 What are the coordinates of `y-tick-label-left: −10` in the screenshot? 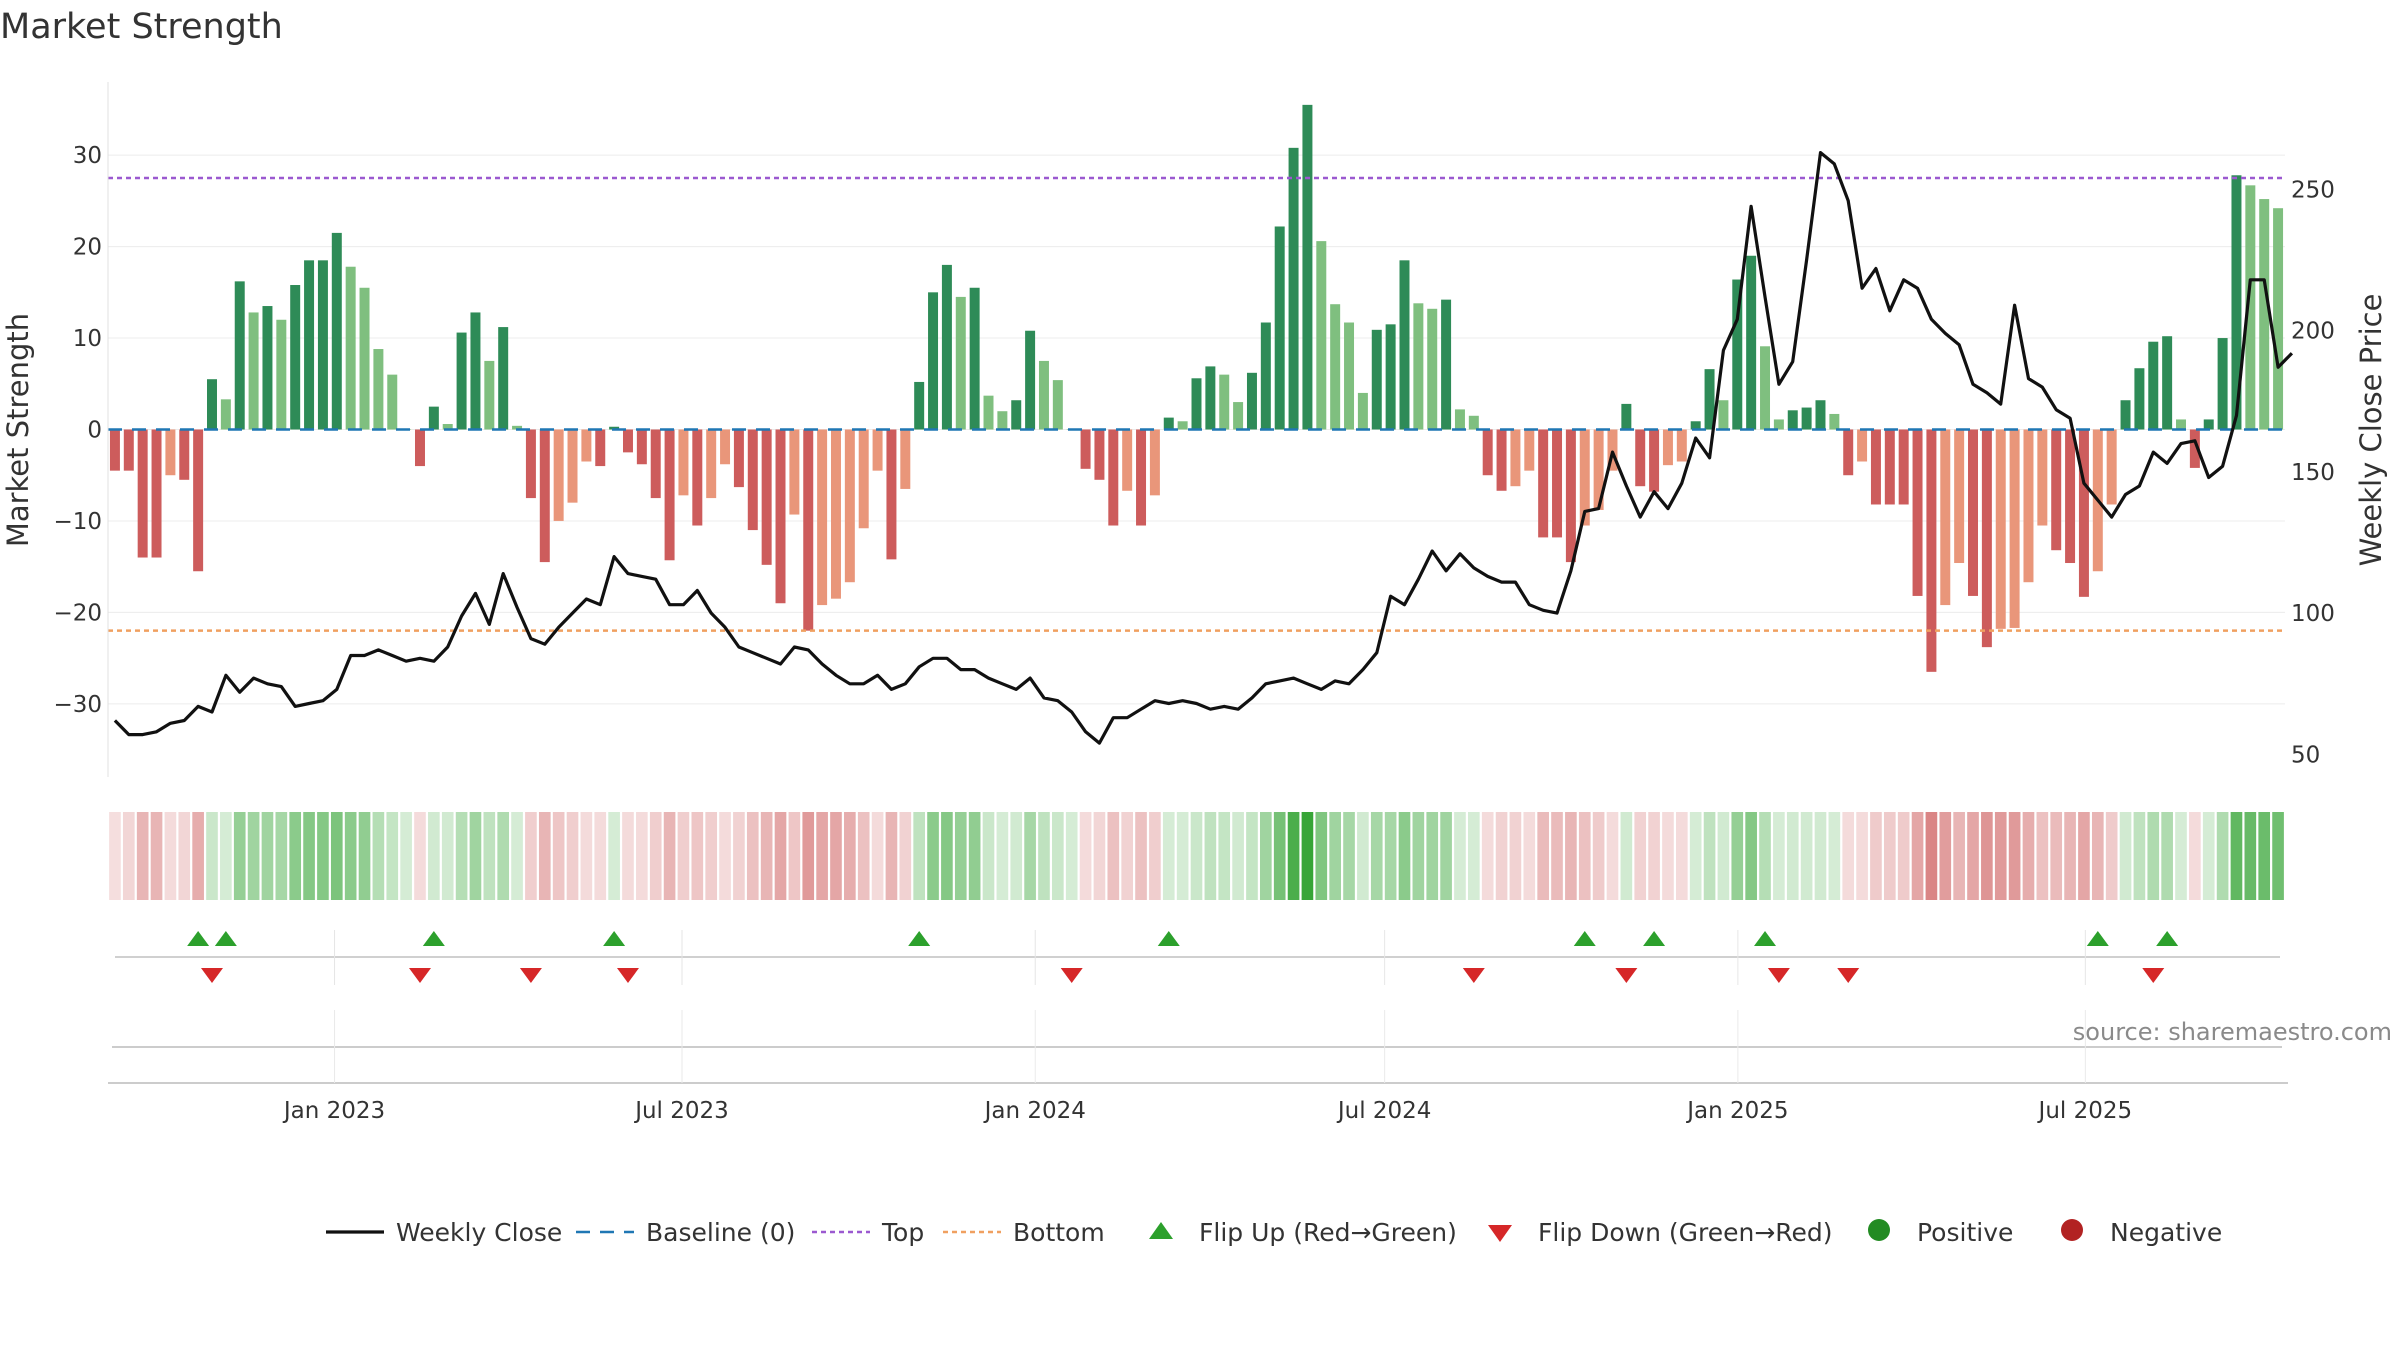 It's located at (77, 522).